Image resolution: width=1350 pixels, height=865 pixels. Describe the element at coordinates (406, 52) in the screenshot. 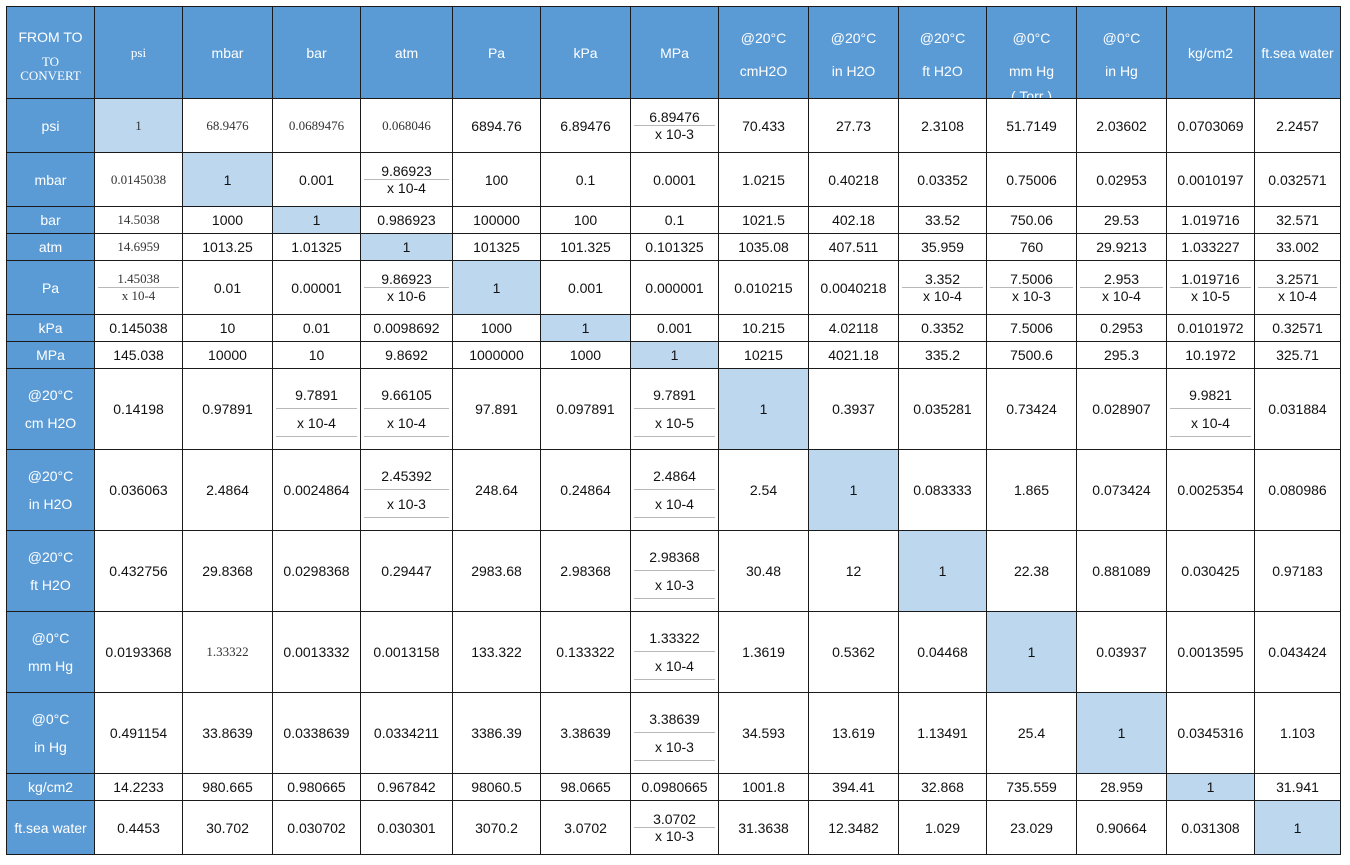

I see `column-header-label: atm` at that location.